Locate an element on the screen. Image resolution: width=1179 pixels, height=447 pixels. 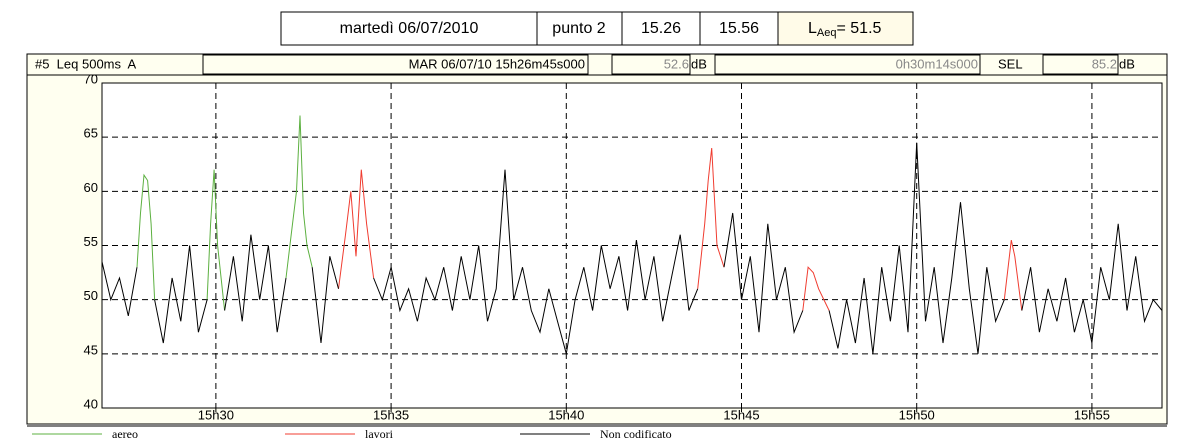
x-tick-label: 15h45 is located at coordinates (741, 414).